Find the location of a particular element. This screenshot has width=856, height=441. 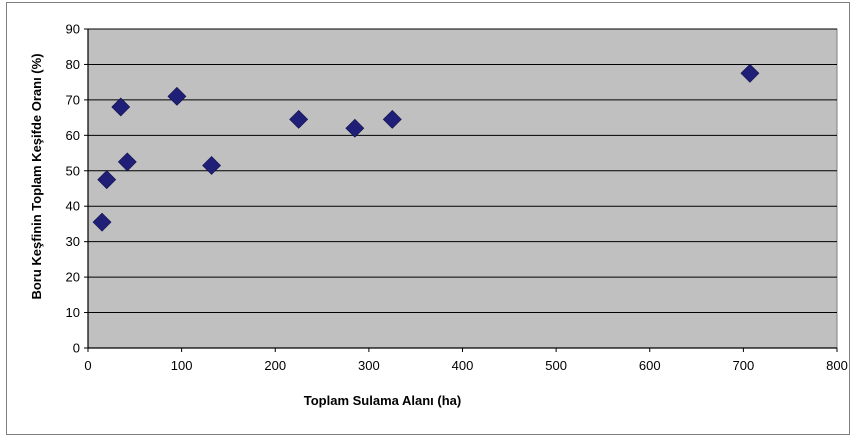

x-tick-label: 200 is located at coordinates (275, 365).